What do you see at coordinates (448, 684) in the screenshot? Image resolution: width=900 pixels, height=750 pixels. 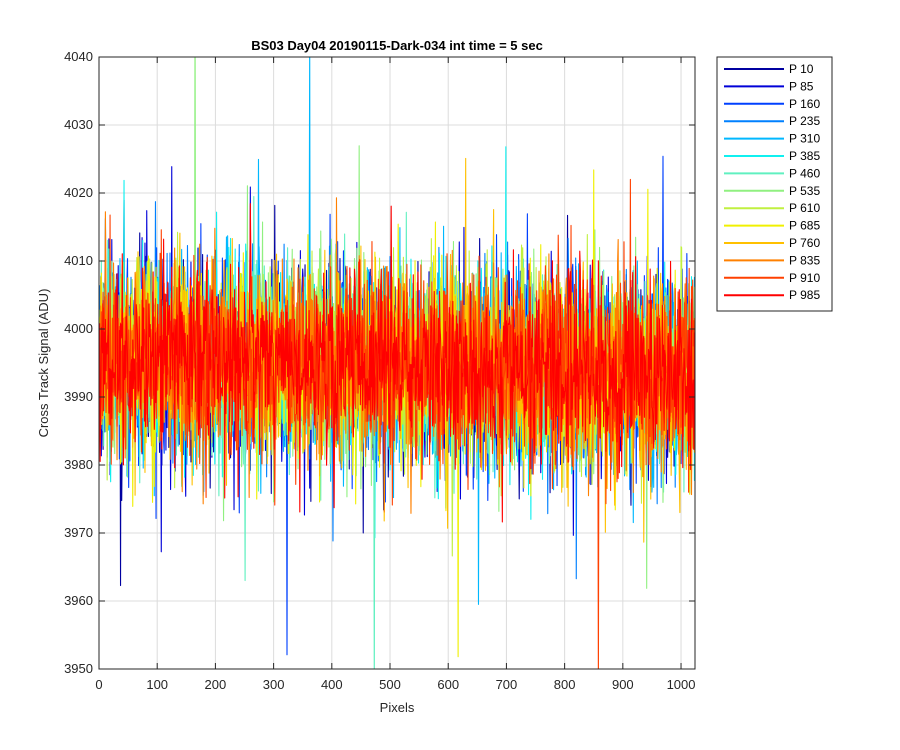 I see `x-tick-label: 600` at bounding box center [448, 684].